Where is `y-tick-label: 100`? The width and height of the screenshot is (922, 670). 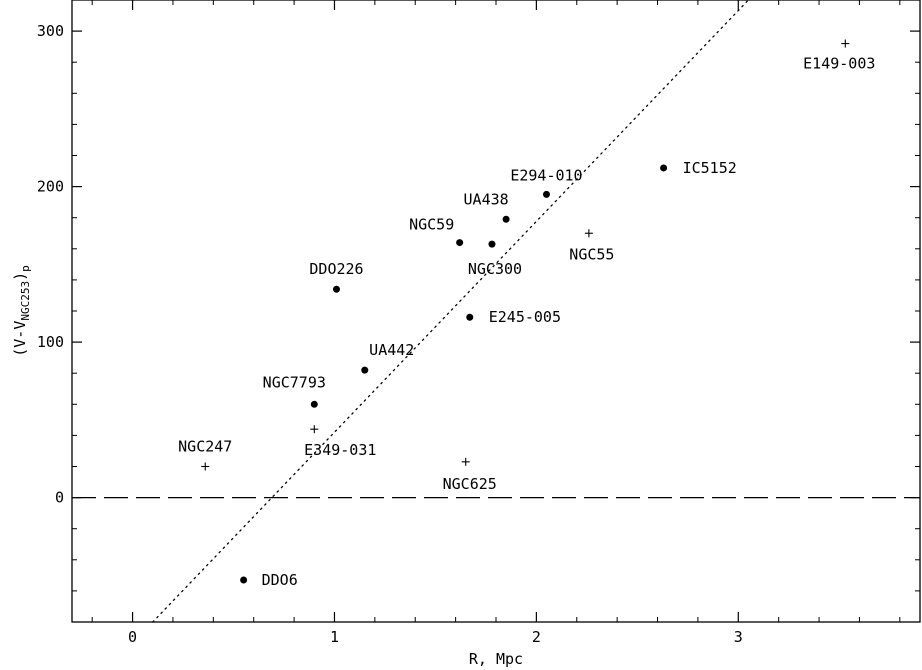 y-tick-label: 100 is located at coordinates (50, 342).